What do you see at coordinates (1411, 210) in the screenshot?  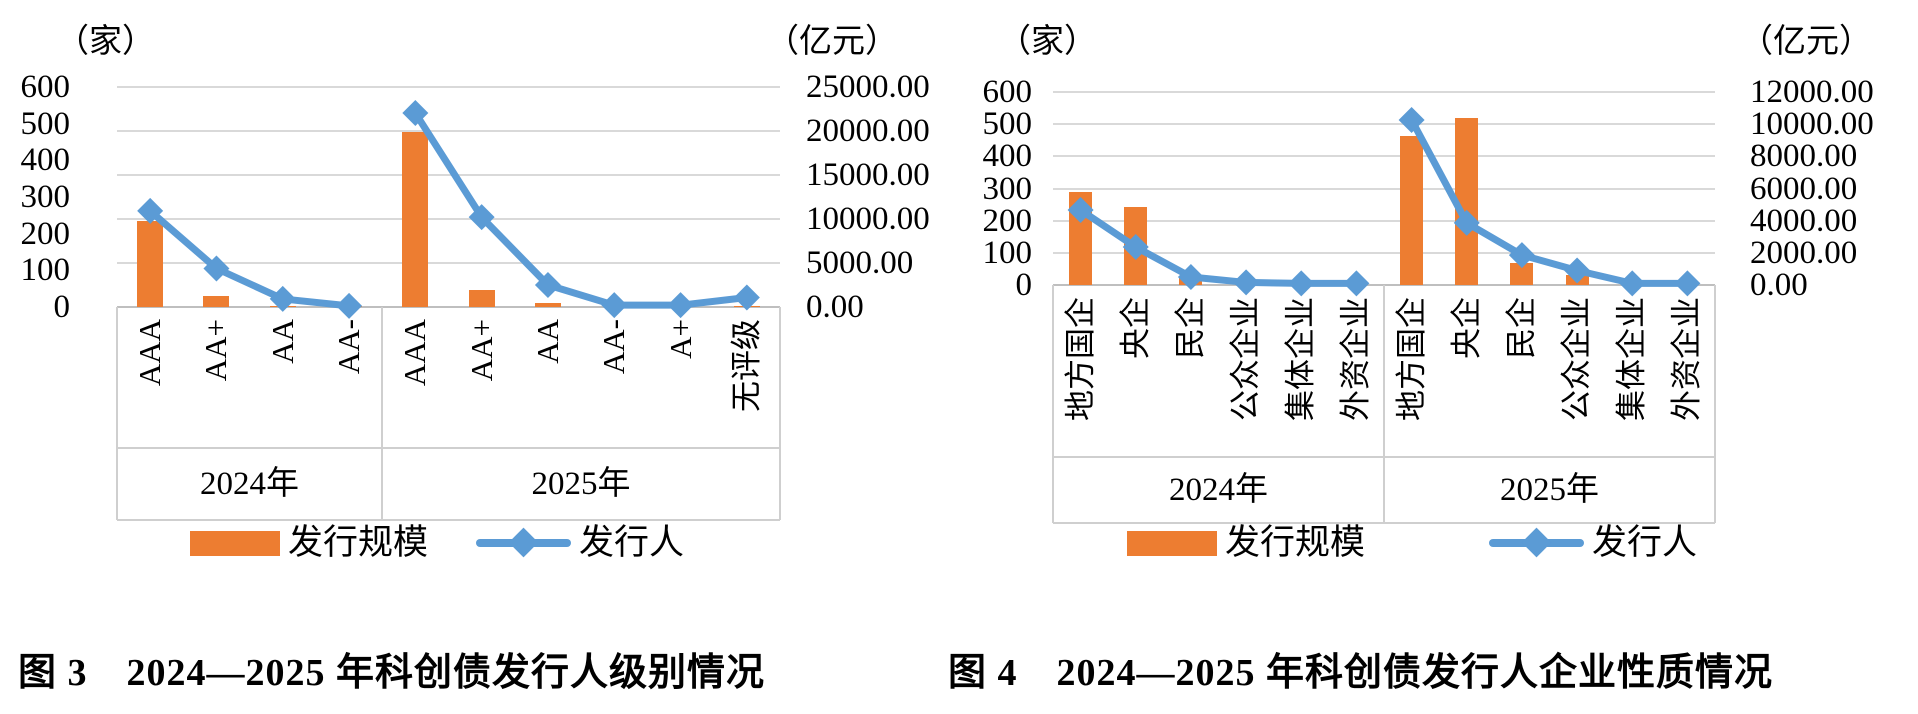 I see `fig4-bar-2025年-地方国企` at bounding box center [1411, 210].